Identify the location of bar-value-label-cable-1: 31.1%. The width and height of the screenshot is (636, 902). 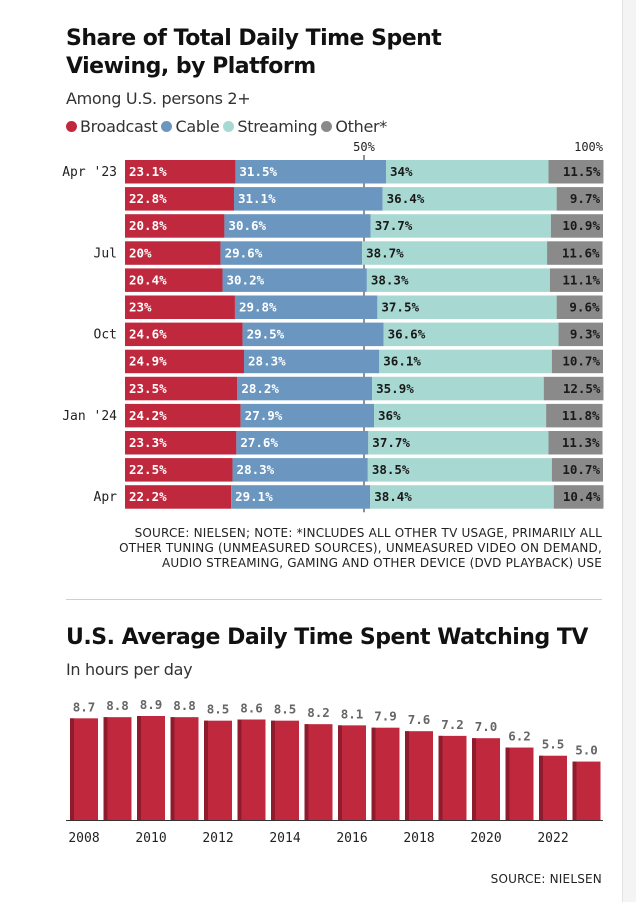
(257, 198).